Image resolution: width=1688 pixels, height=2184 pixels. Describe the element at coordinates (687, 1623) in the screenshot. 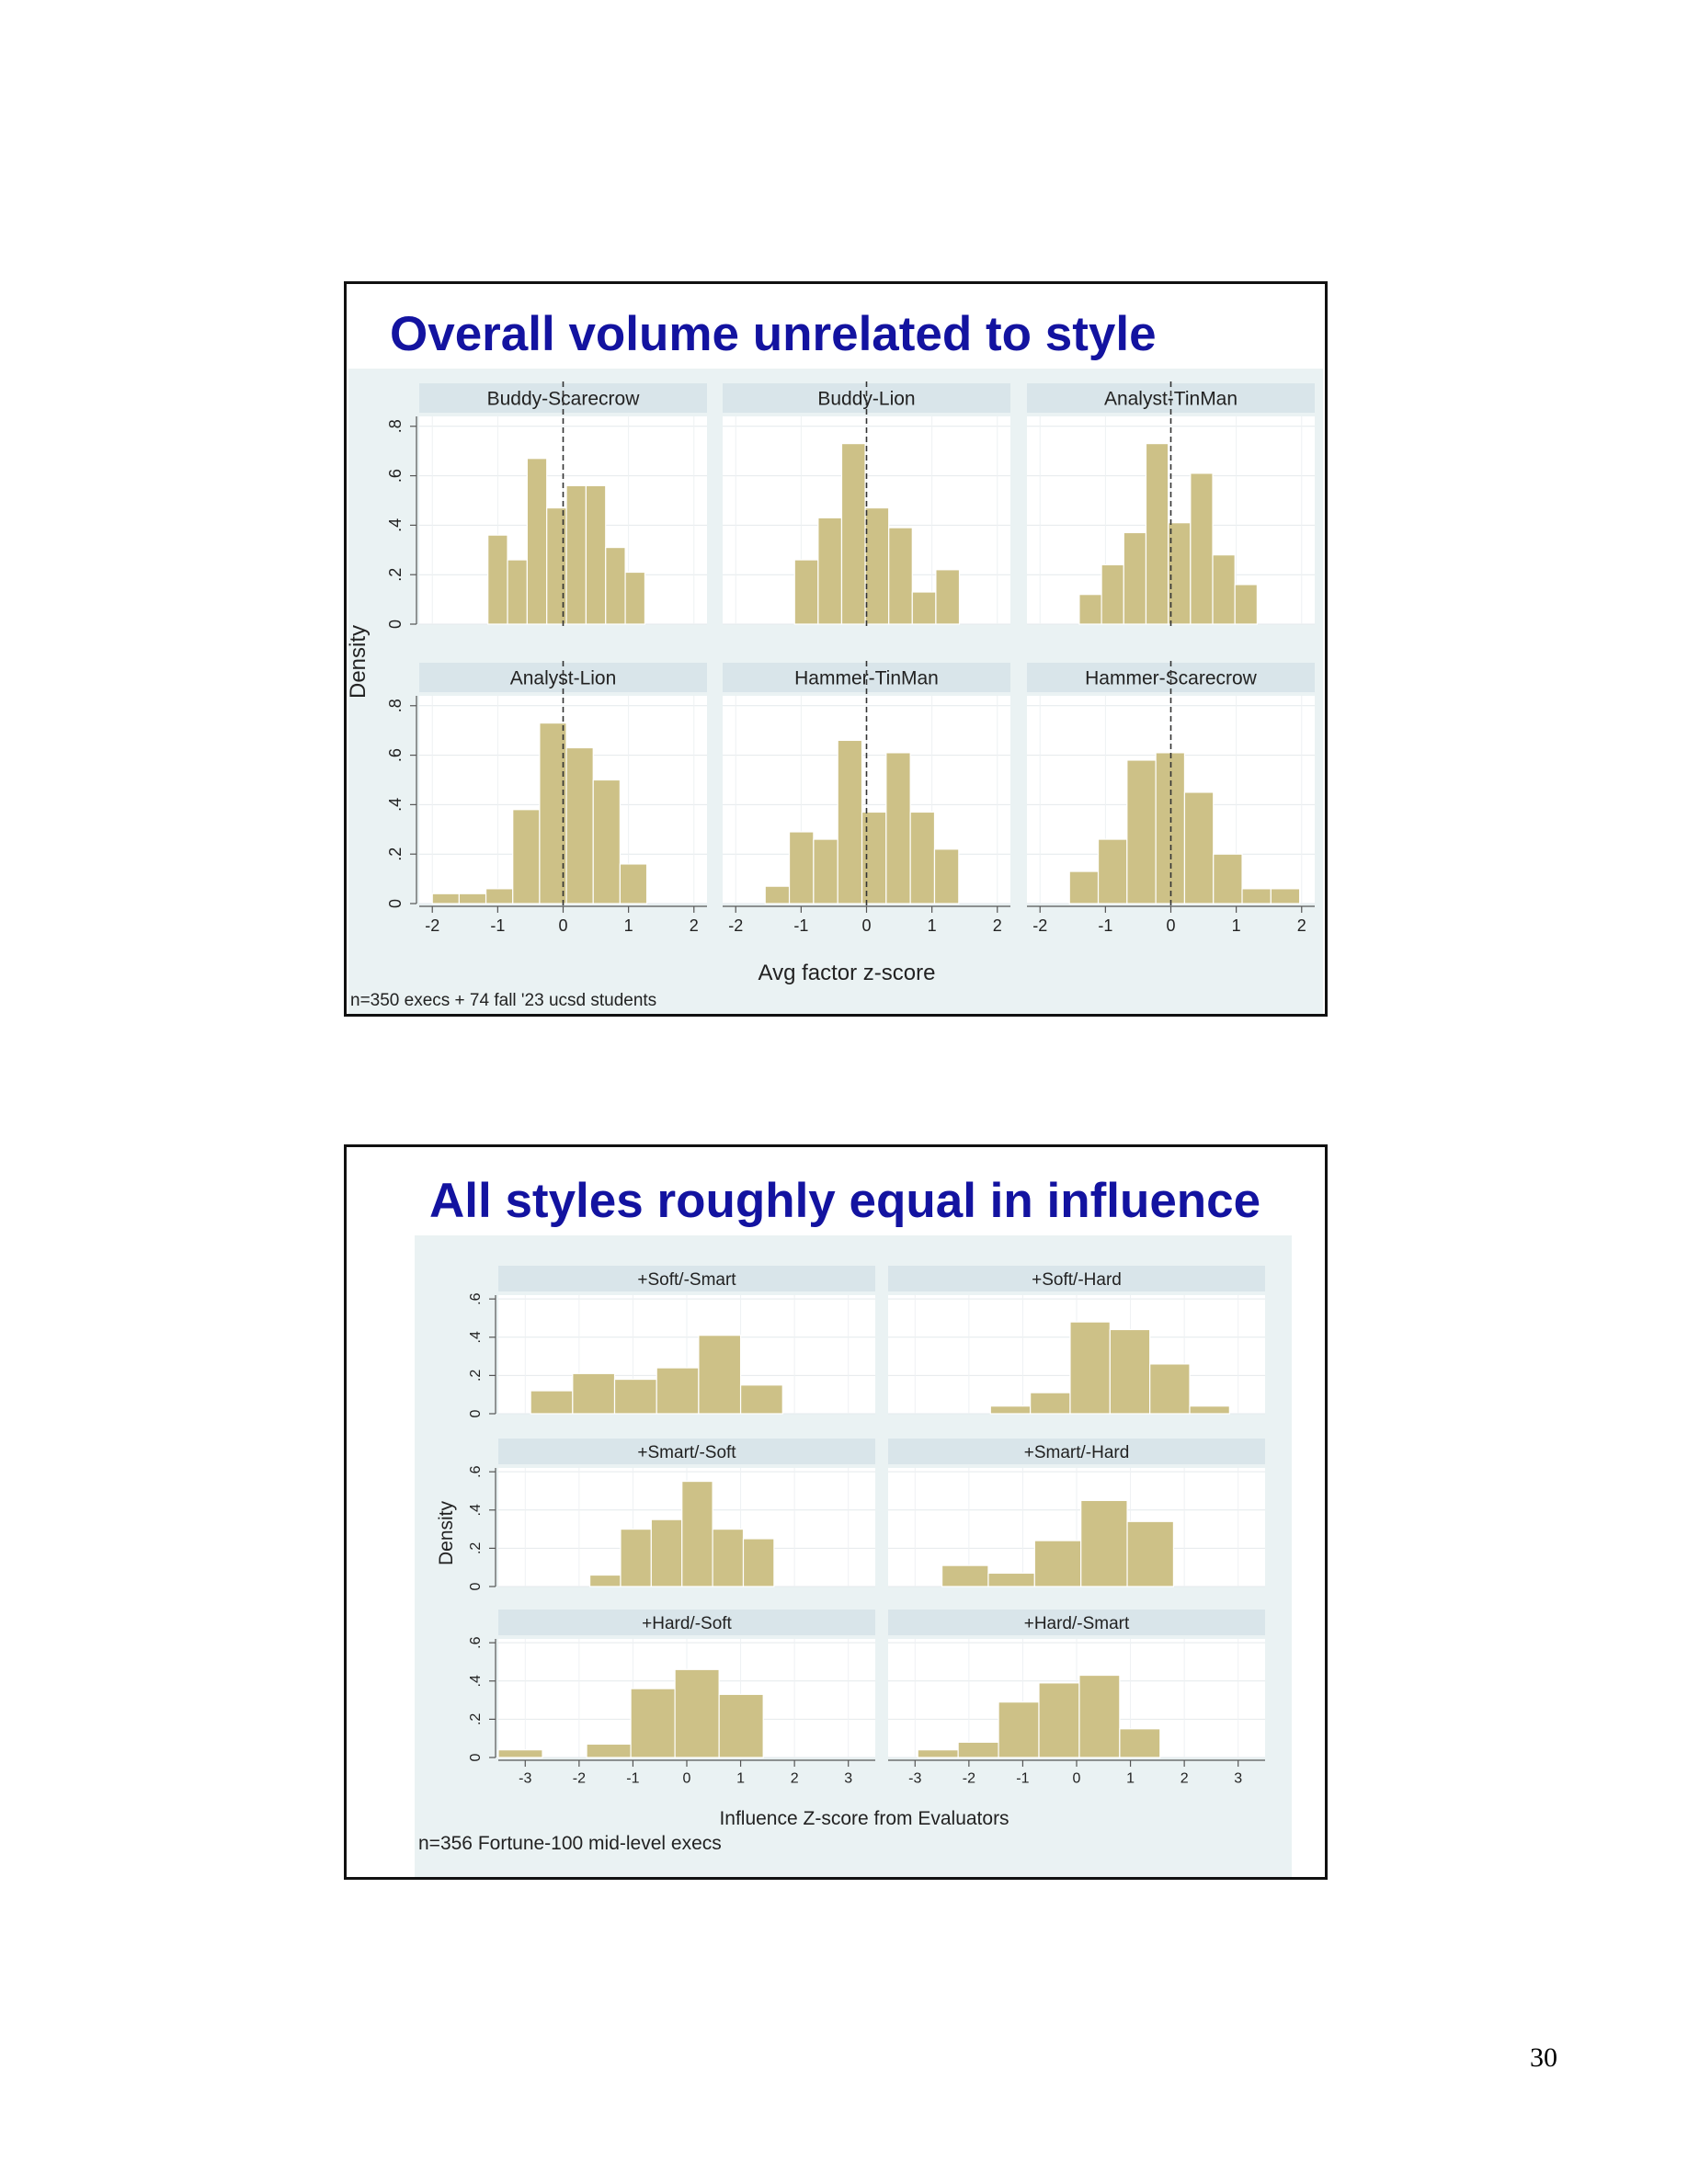

I see `facet-title: +Hard/-Soft` at that location.